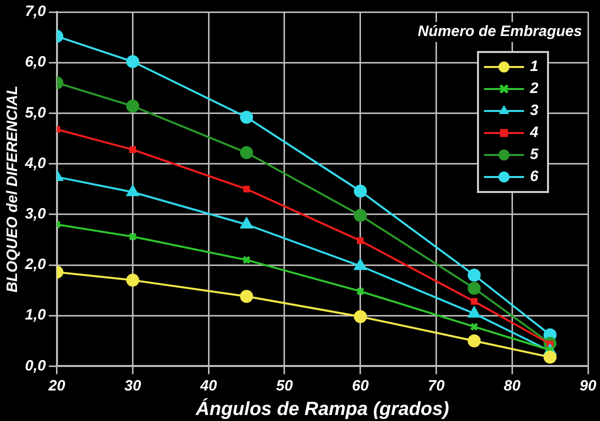 Image resolution: width=600 pixels, height=421 pixels. I want to click on x-tick-label: 20, so click(57, 385).